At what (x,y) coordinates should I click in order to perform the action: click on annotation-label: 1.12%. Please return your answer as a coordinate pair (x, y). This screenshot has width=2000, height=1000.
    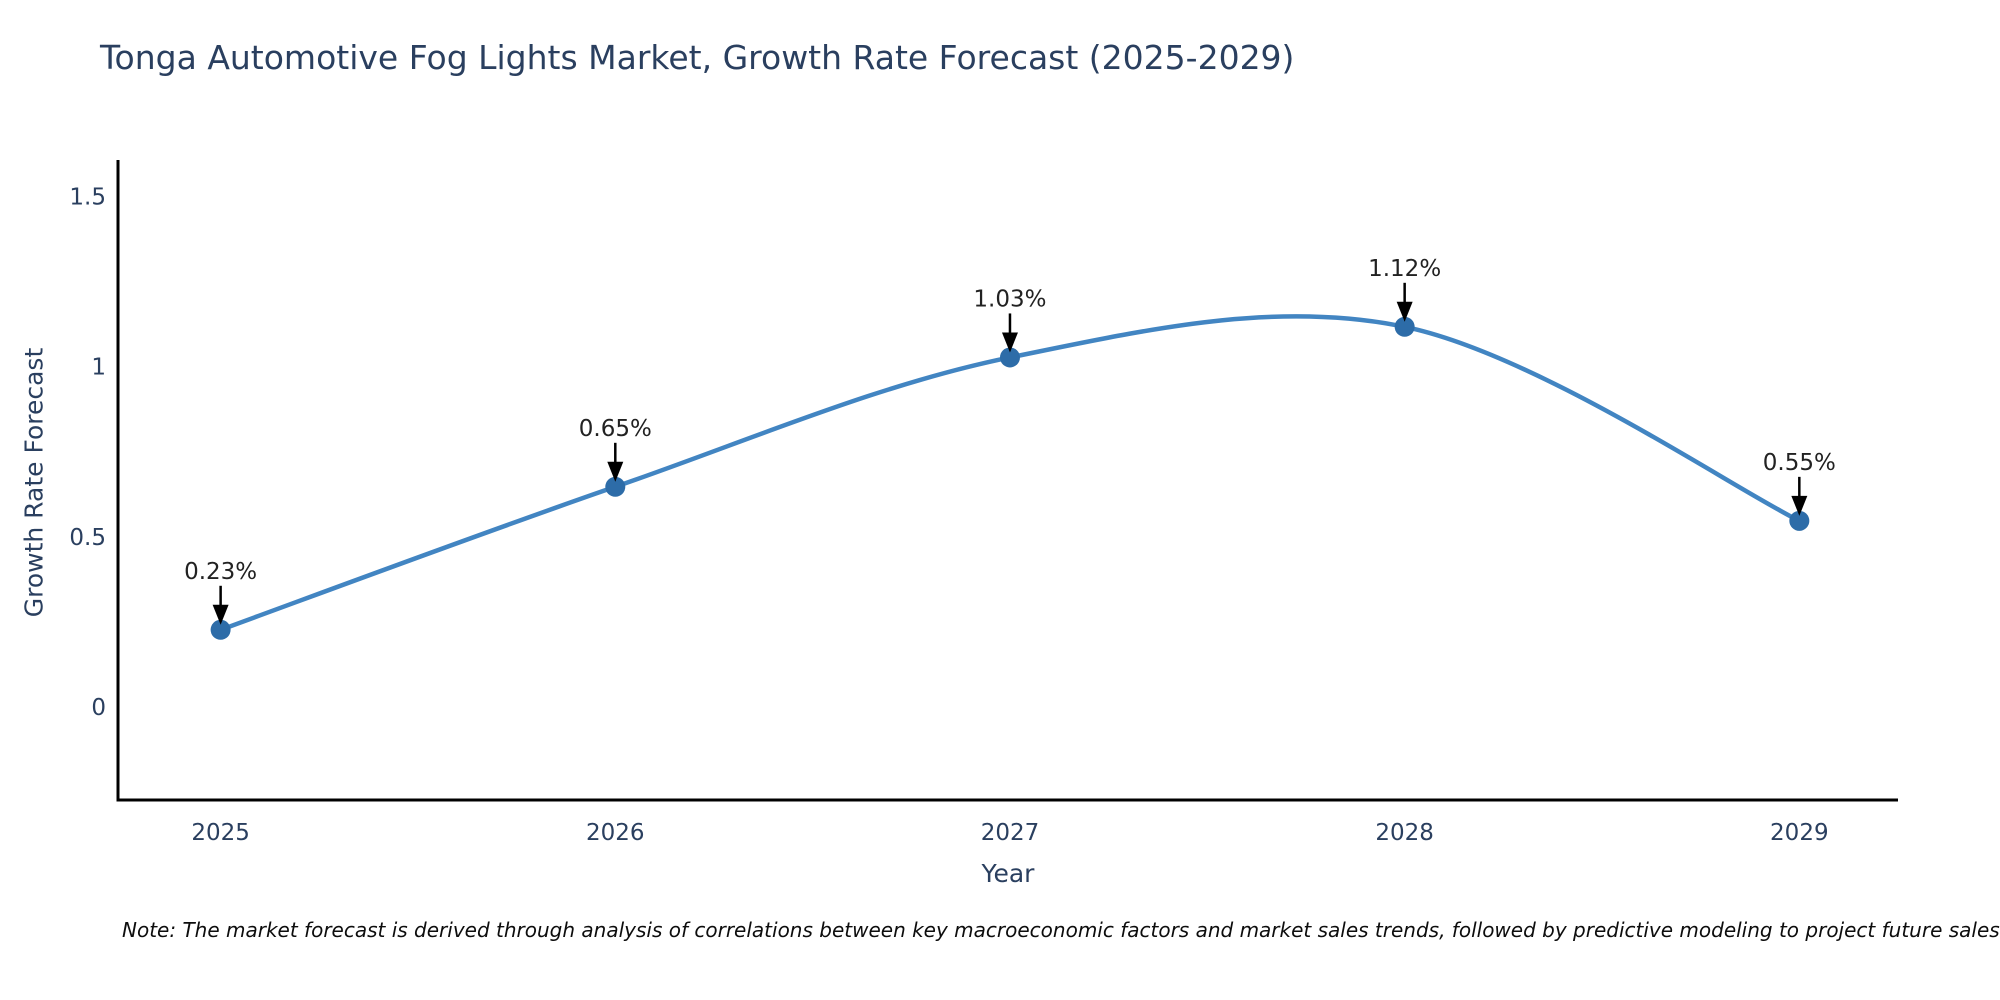
    Looking at the image, I should click on (1404, 269).